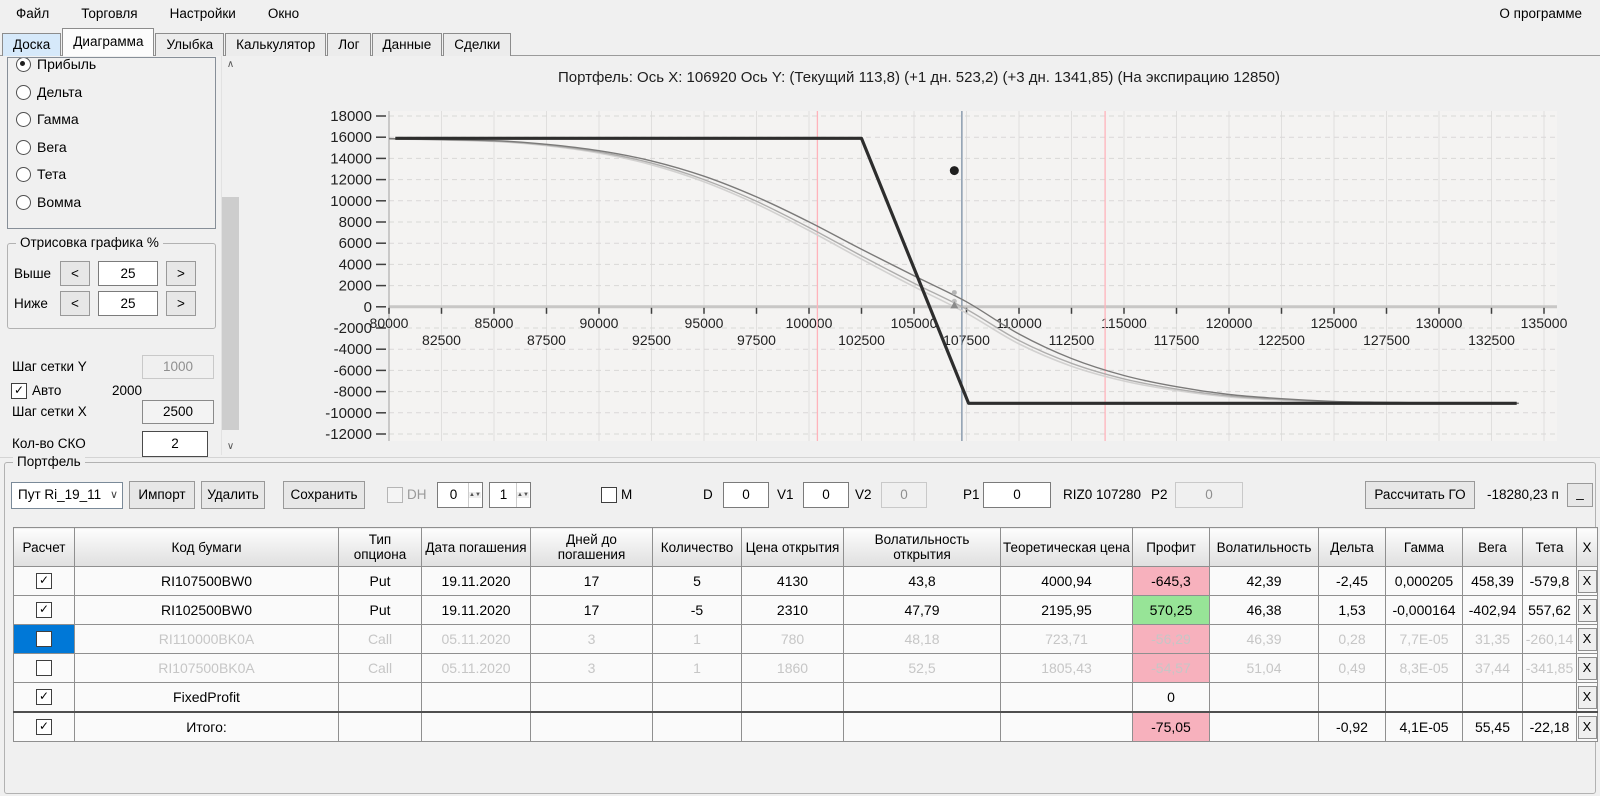 This screenshot has width=1600, height=796. What do you see at coordinates (591, 547) in the screenshot?
I see `column-header-4: Дней до погашения` at bounding box center [591, 547].